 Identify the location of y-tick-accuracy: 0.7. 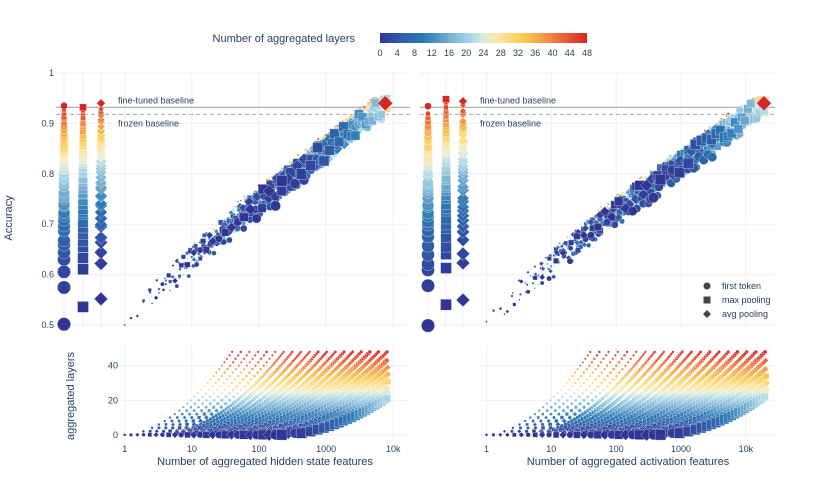
(47, 224).